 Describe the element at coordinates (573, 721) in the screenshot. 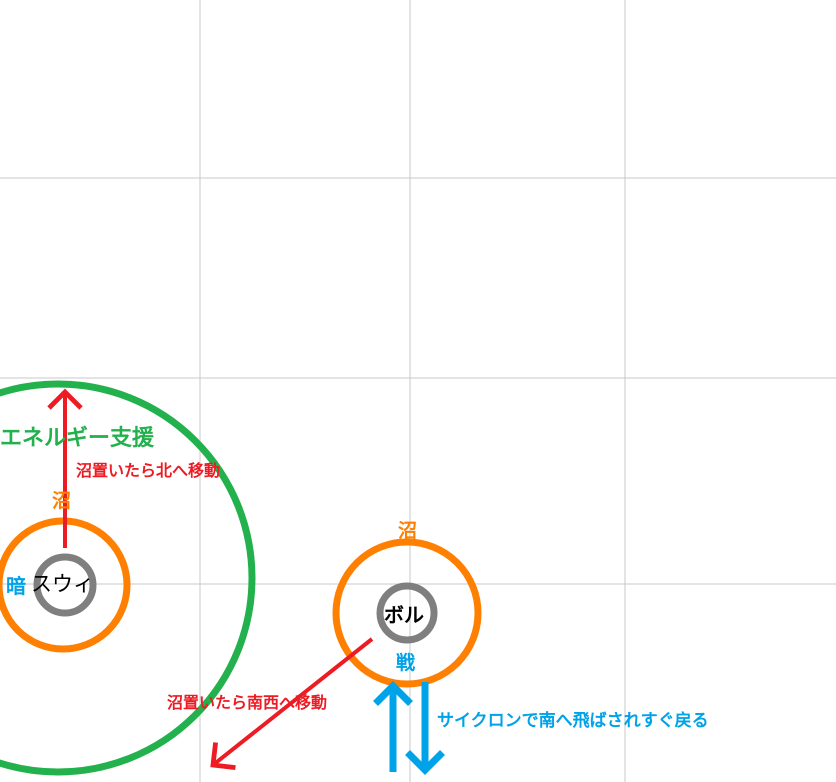

I see `cyclone-label: サイクロンで南へ飛ばされすぐ戻る` at that location.